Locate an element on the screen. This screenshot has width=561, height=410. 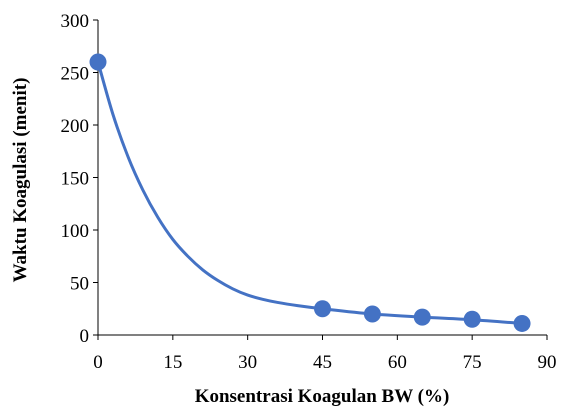
x-tick-label: 15 is located at coordinates (172, 362).